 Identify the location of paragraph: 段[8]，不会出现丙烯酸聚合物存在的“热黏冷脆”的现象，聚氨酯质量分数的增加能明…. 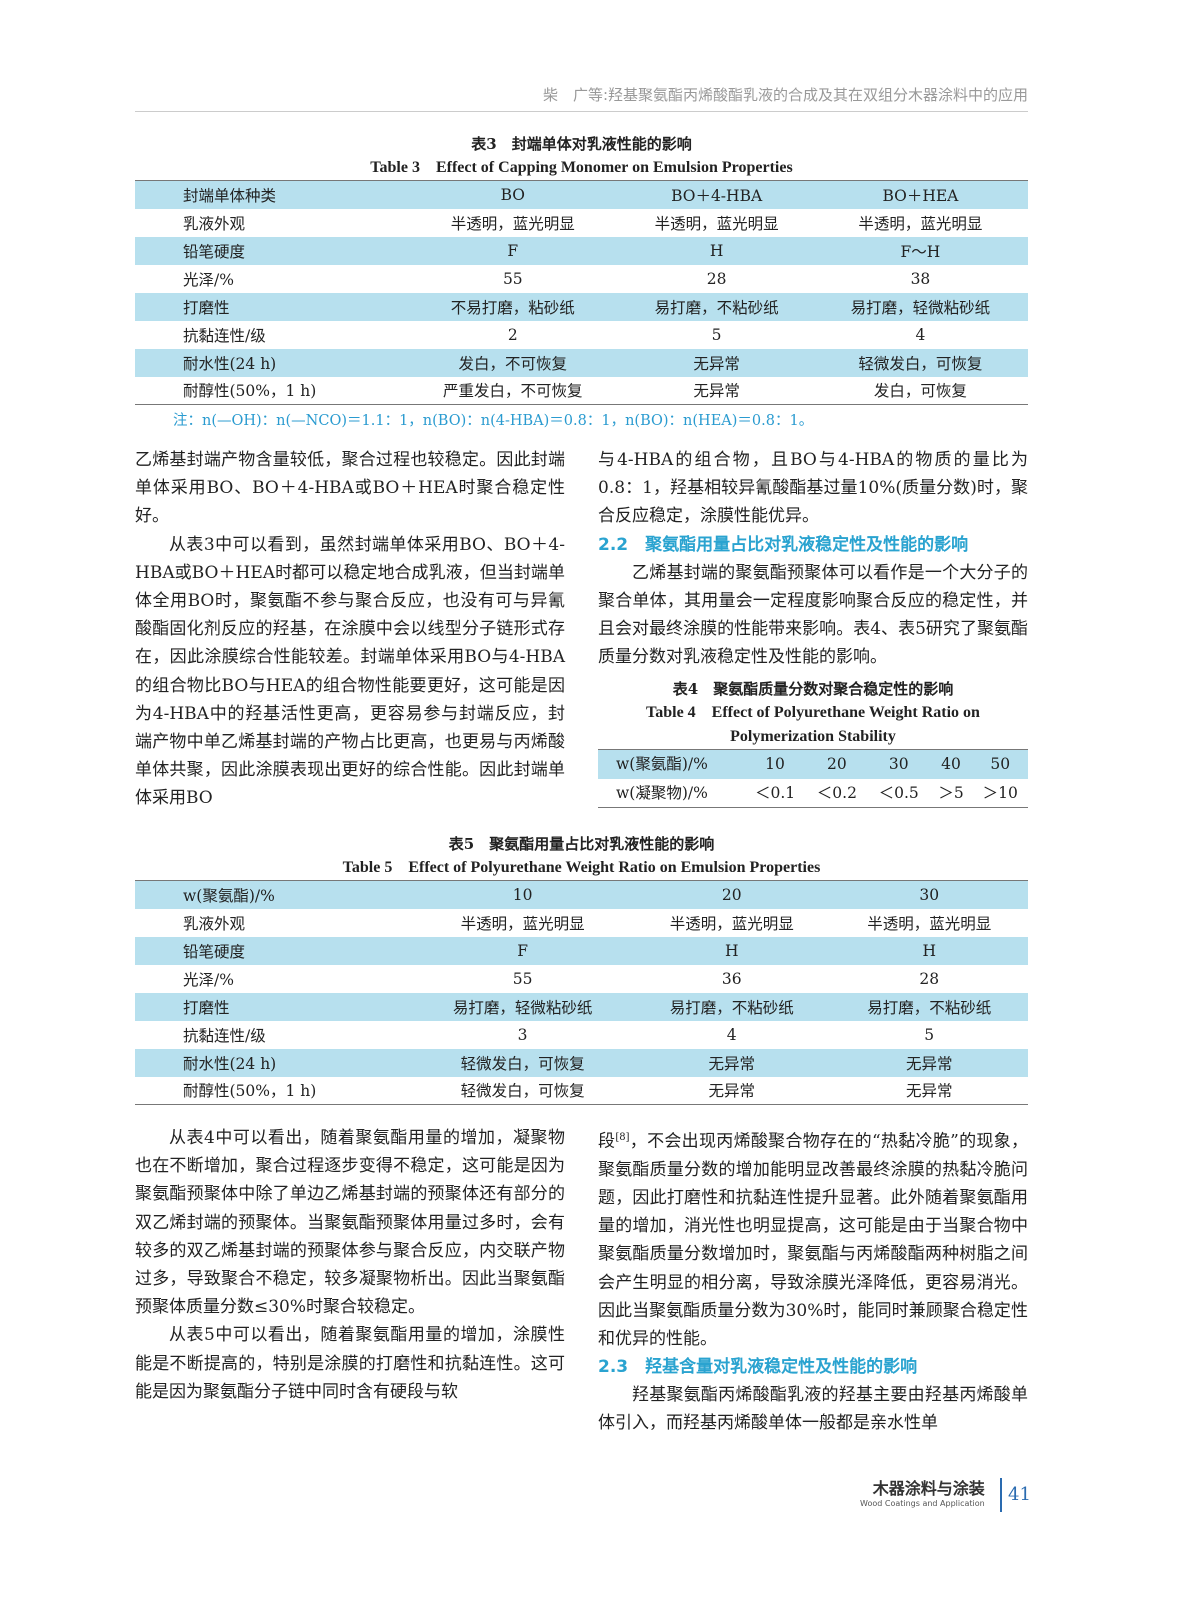
(813, 1238).